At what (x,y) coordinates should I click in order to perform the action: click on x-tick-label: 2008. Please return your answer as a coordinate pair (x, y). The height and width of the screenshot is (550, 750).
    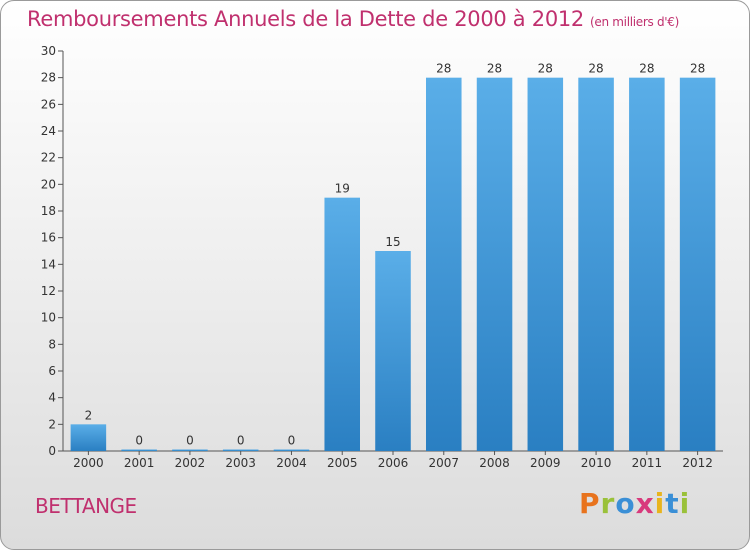
    Looking at the image, I should click on (494, 463).